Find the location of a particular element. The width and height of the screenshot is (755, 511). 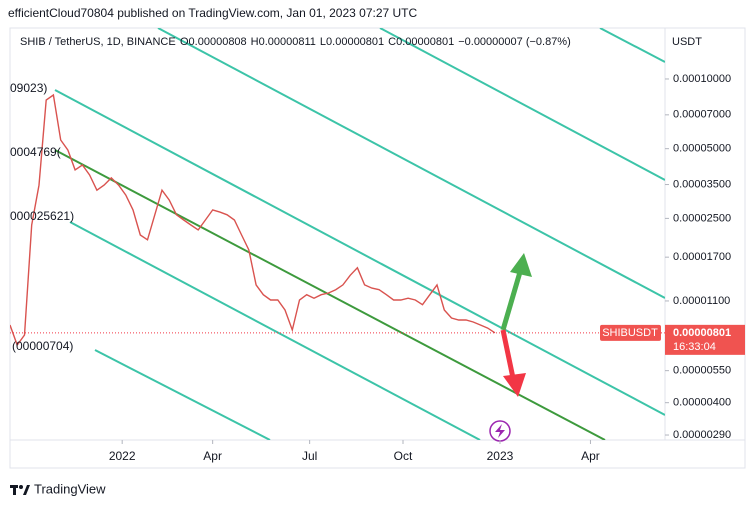

channel-label: 09023) is located at coordinates (28, 88).